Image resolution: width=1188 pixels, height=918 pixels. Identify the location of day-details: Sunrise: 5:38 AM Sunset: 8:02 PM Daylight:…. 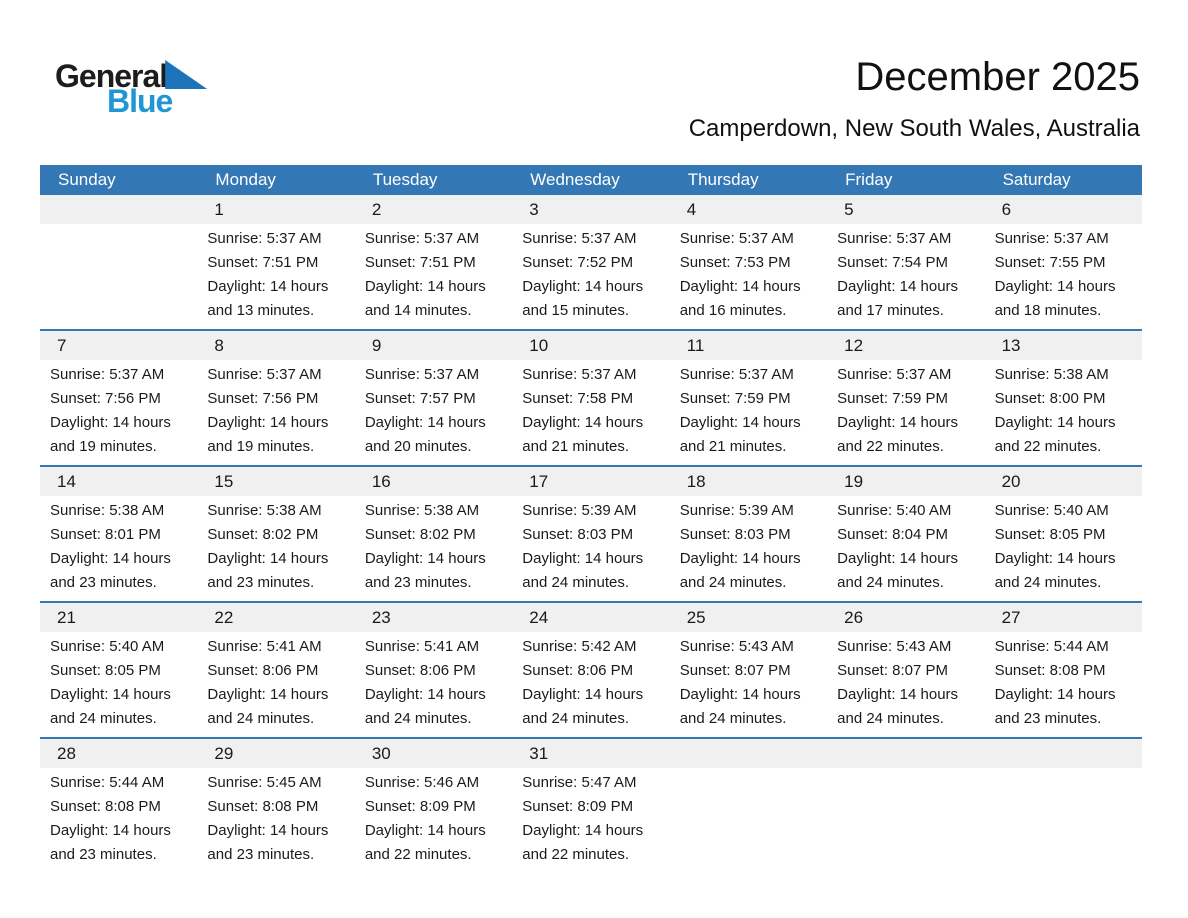
(275, 548).